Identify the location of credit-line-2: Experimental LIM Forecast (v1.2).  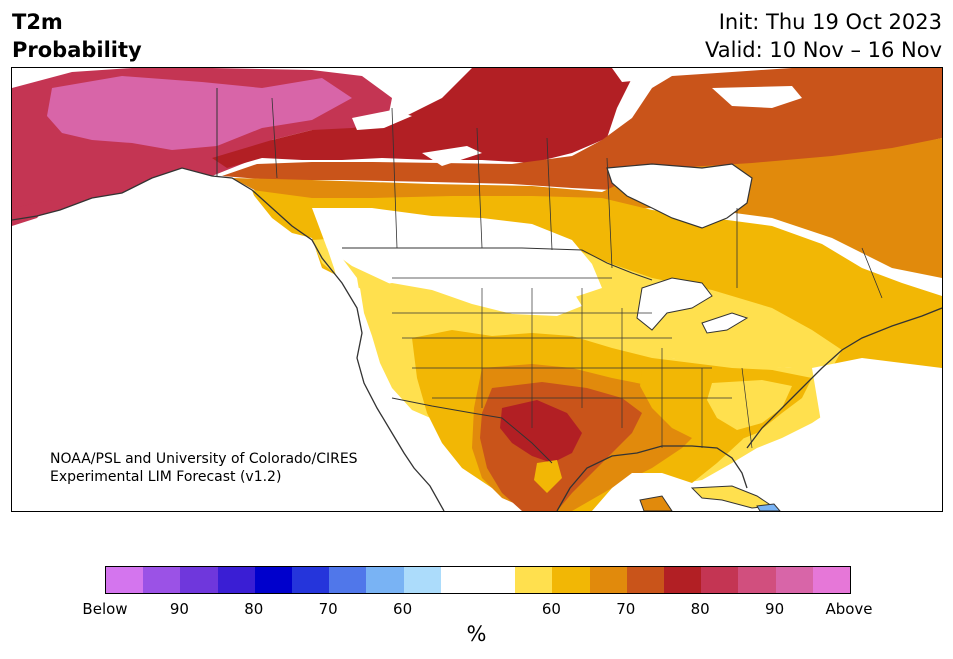
(166, 477).